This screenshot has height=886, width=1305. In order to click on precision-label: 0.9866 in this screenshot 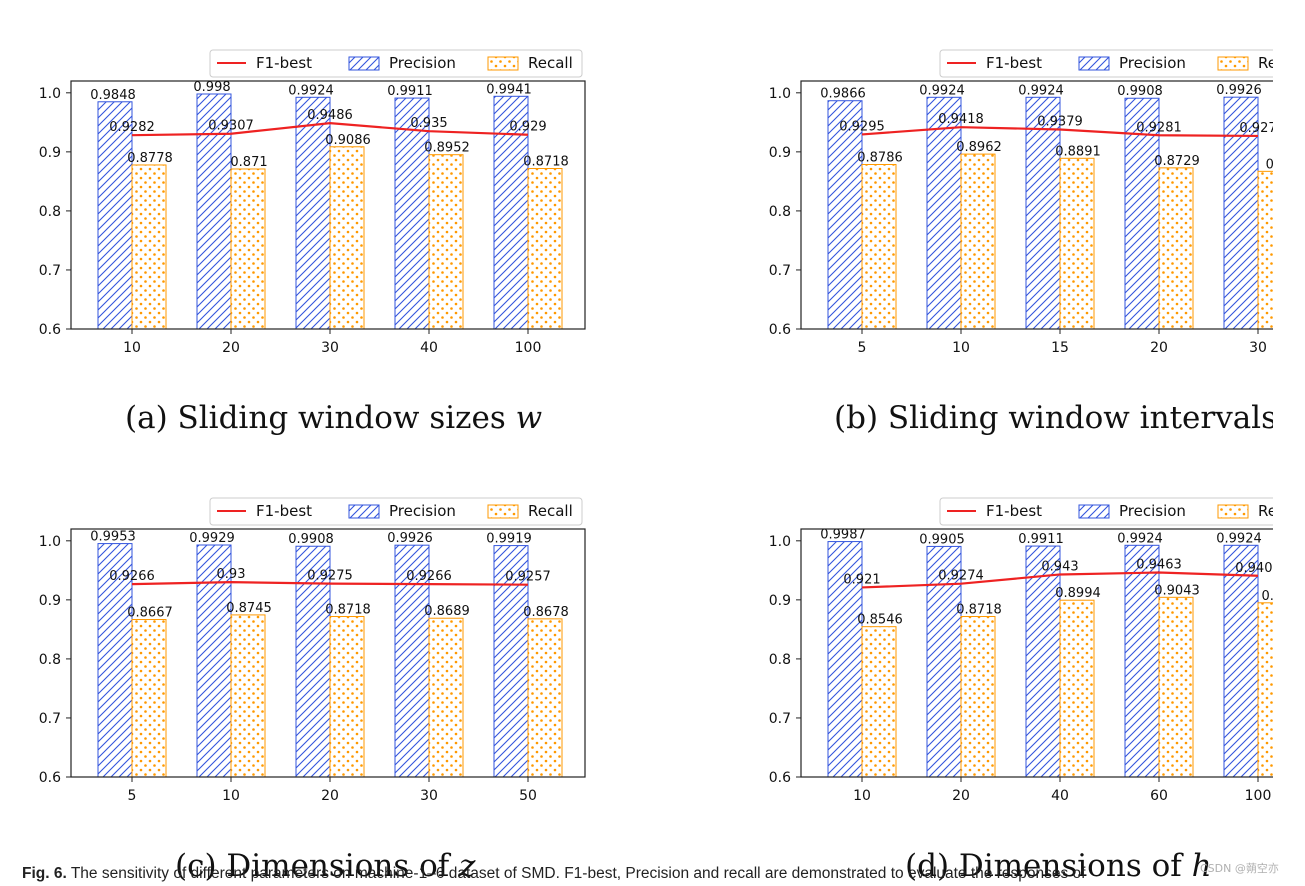, I will do `click(843, 94)`.